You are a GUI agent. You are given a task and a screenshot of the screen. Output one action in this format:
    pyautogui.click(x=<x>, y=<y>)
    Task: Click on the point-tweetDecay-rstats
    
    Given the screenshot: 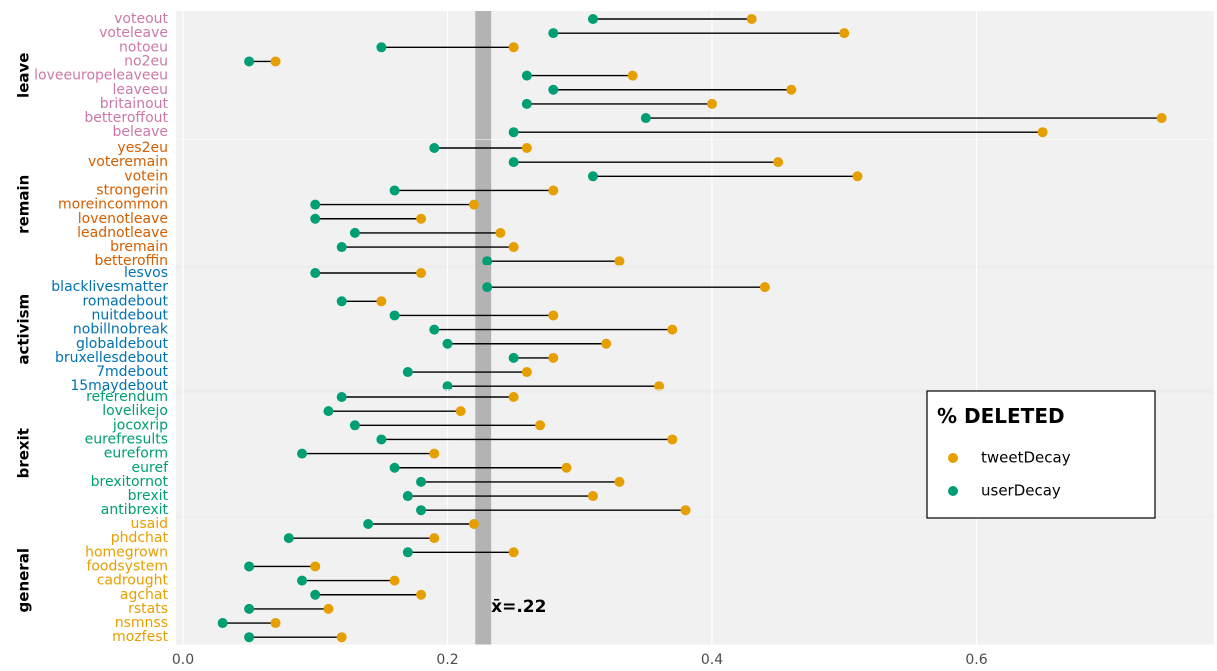 What is the action you would take?
    pyautogui.click(x=328, y=608)
    